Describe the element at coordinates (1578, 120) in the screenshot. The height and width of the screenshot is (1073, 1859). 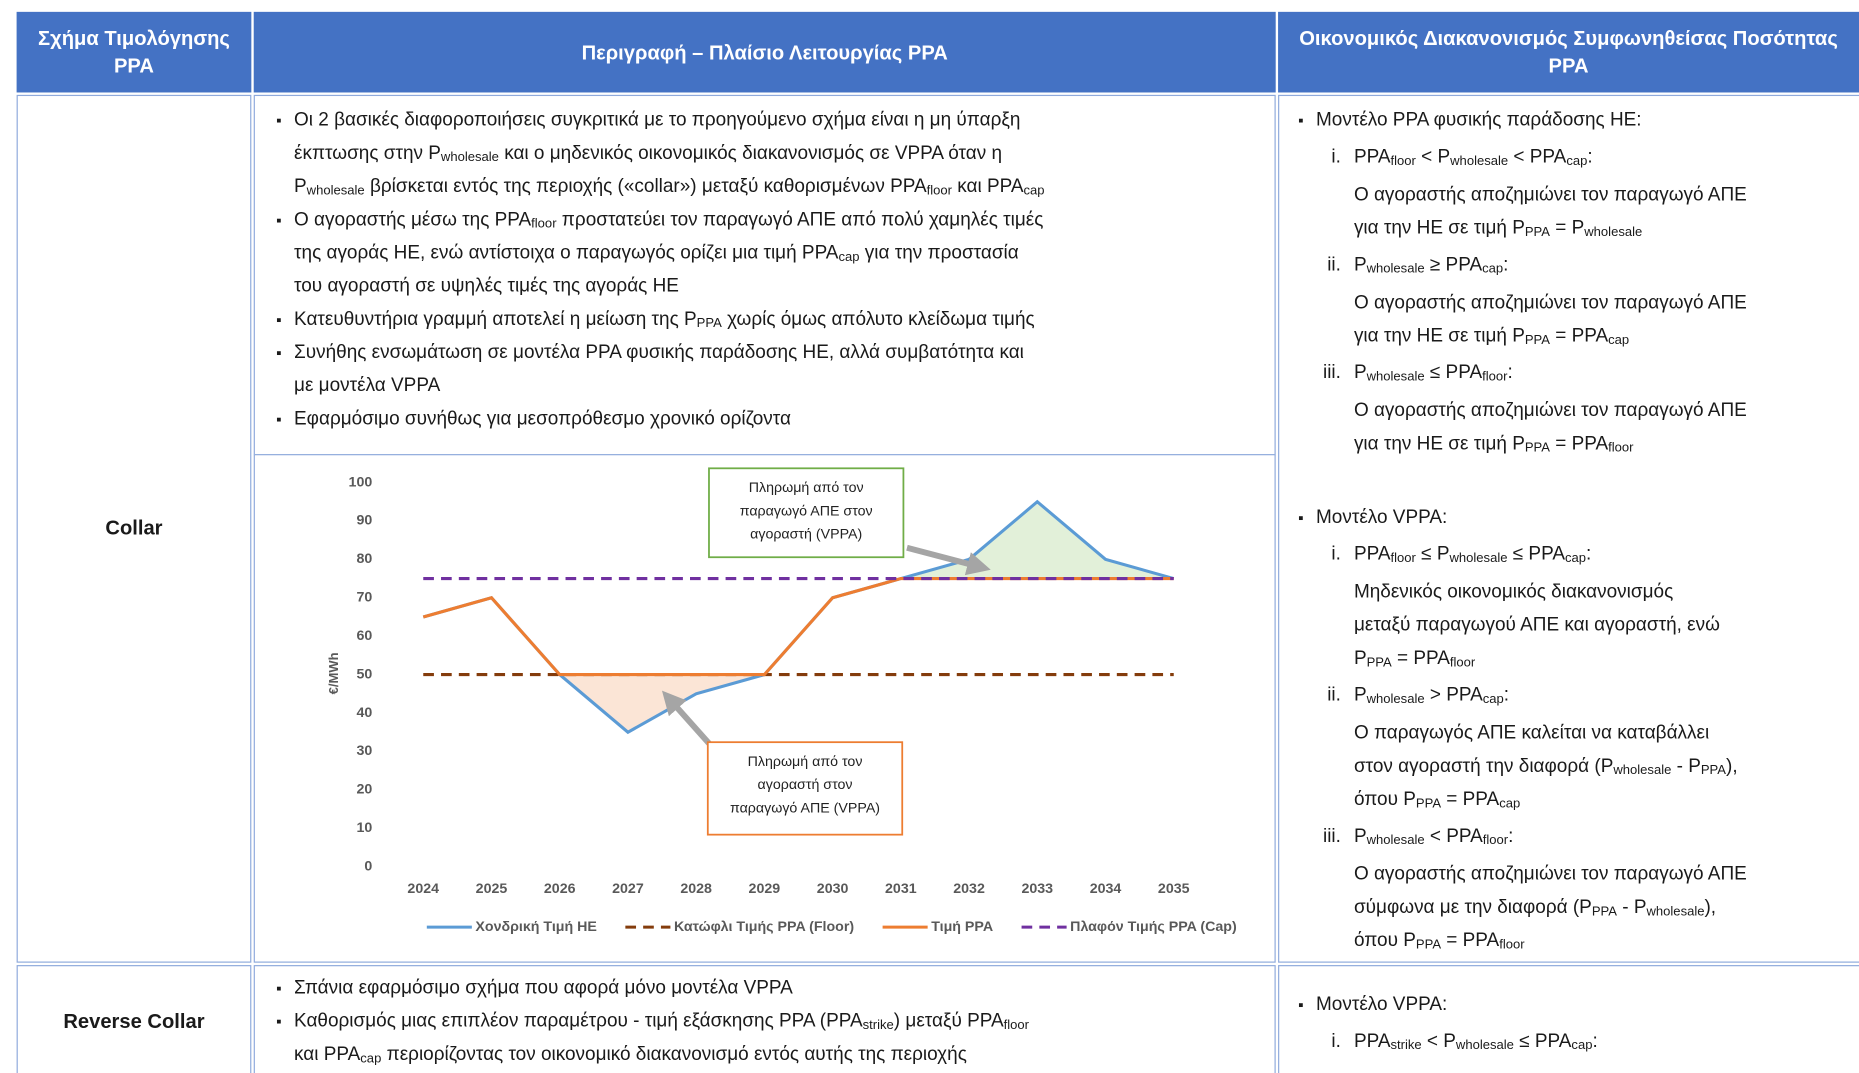
I see `heading: Μοντέλο PPA φυσικής παράδοσης ΗΕ:` at that location.